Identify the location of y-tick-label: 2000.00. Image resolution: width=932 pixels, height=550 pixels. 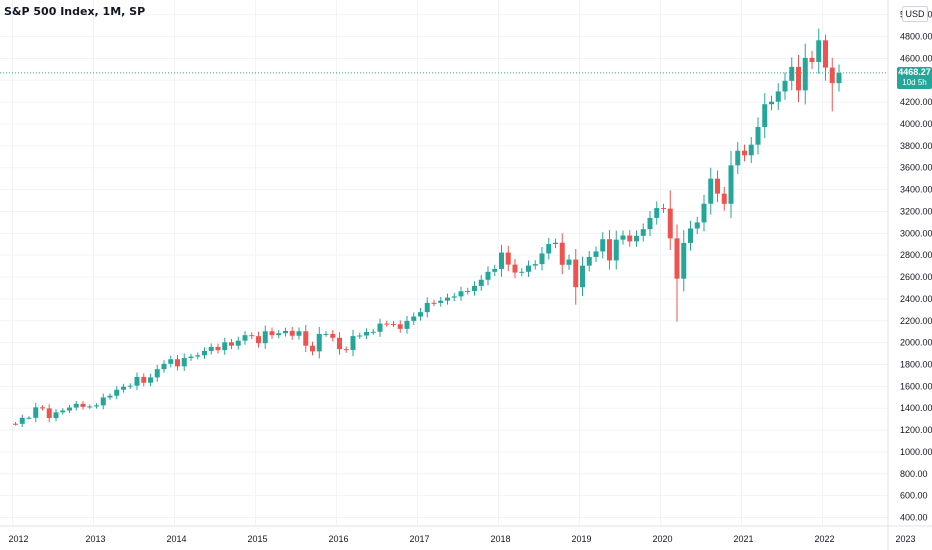
(916, 343).